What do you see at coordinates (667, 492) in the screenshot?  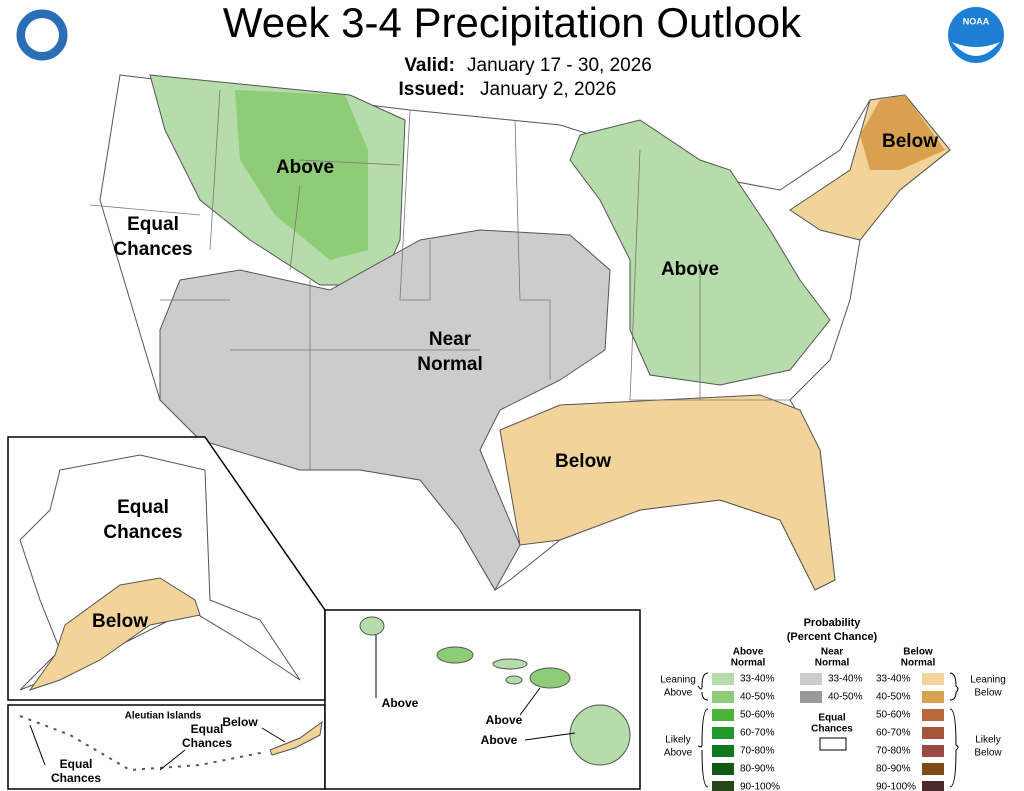 I see `below-region-south` at bounding box center [667, 492].